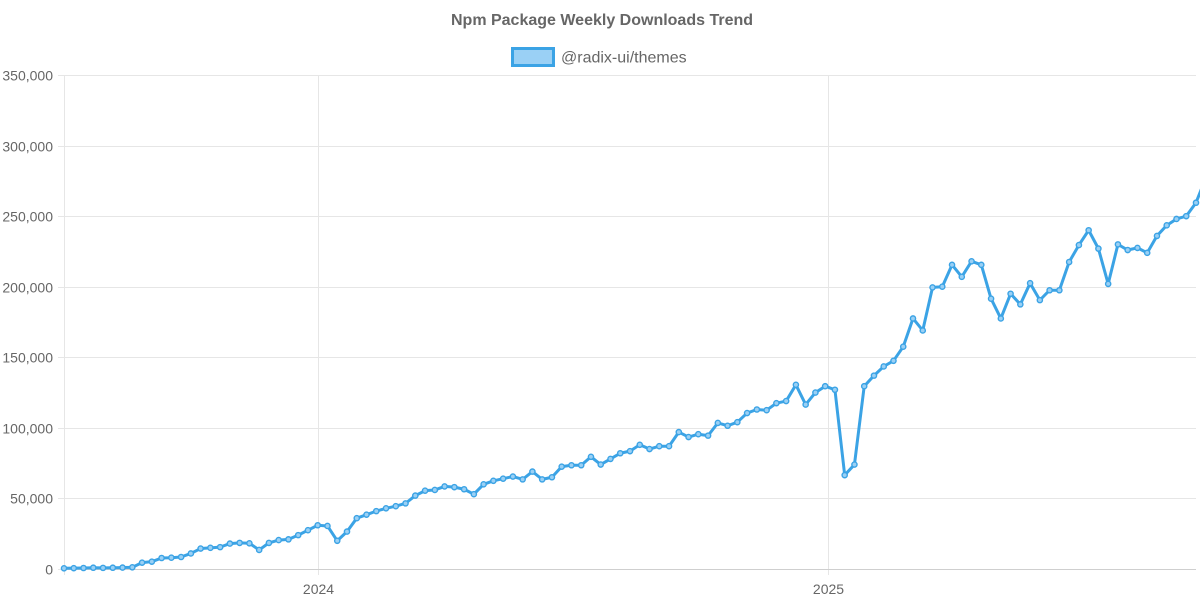 The height and width of the screenshot is (600, 1200). I want to click on legend: @radix-ui/themes, so click(599, 57).